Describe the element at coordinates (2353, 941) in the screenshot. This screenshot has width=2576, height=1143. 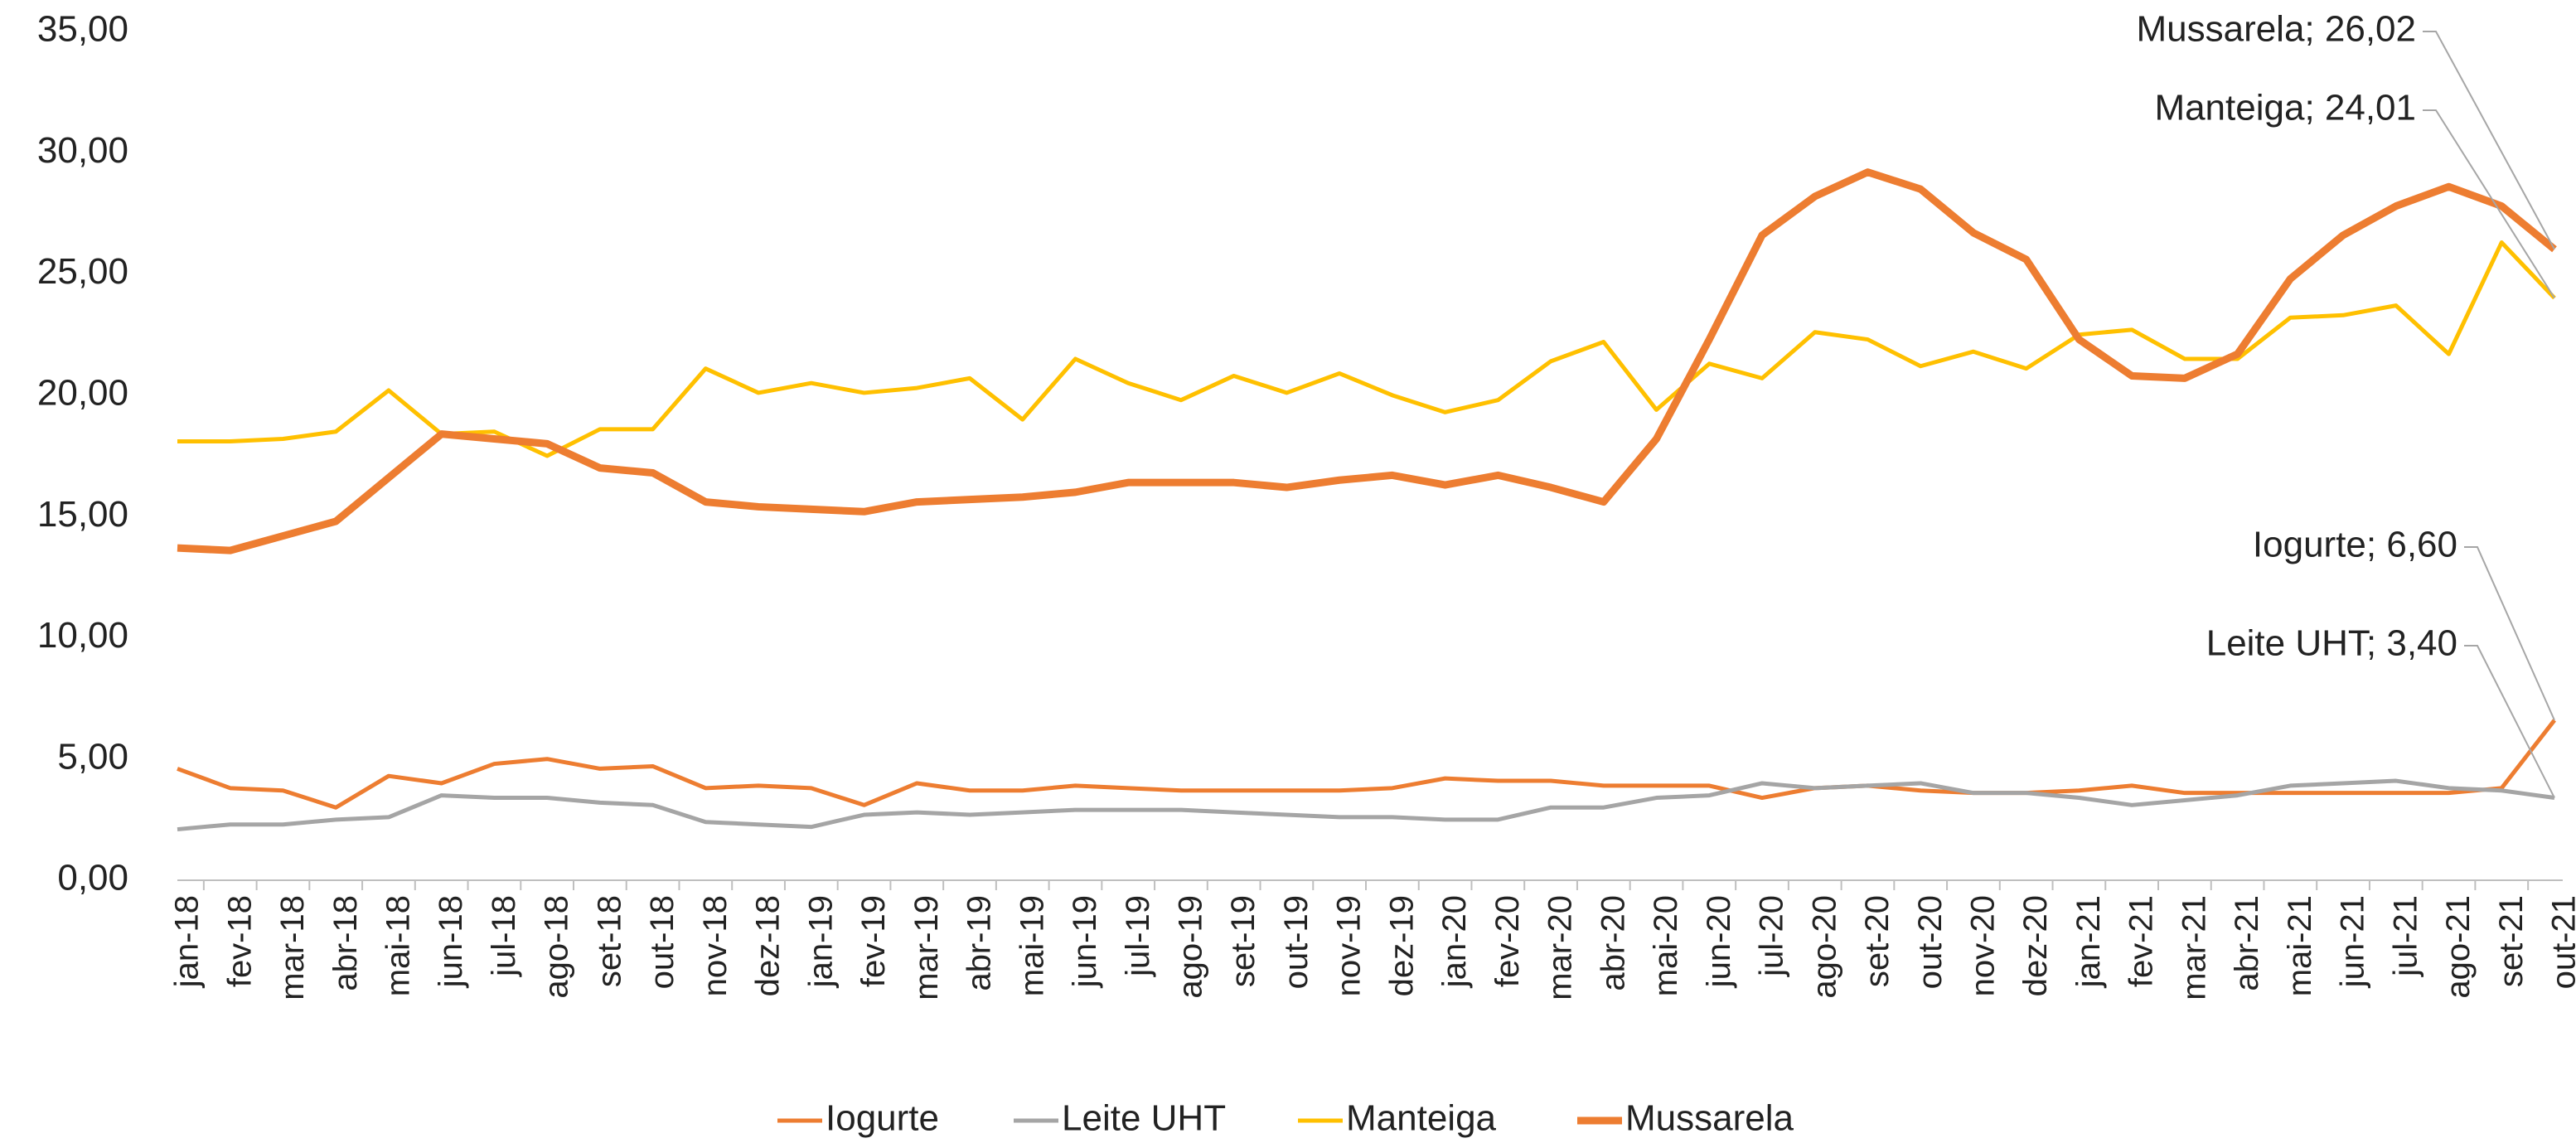
I see `x-tick-label: jun-21` at that location.